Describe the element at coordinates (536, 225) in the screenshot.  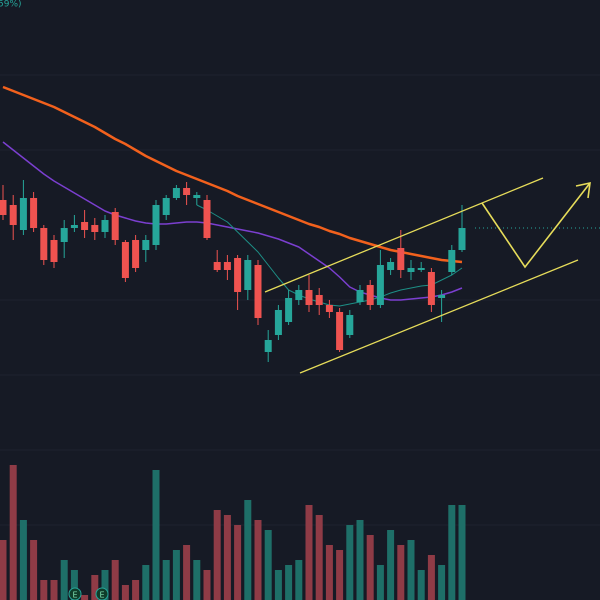
I see `projection-path` at that location.